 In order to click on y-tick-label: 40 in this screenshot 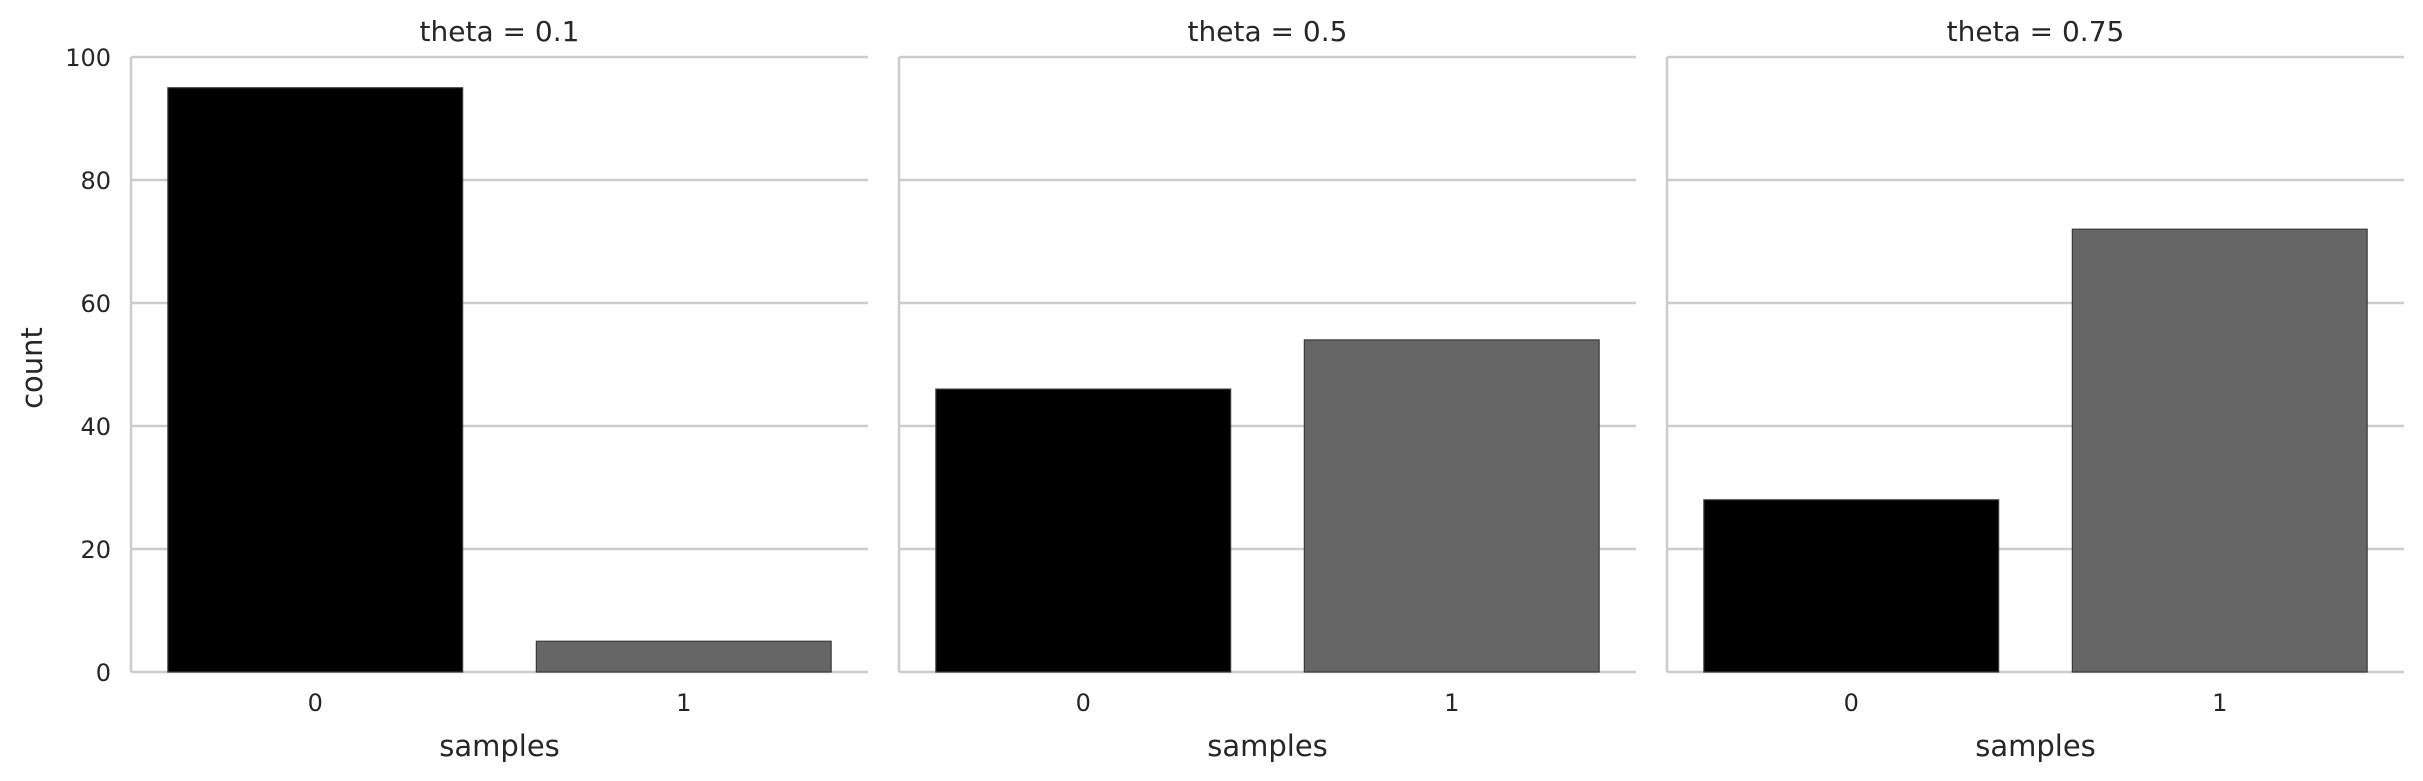, I will do `click(95, 427)`.